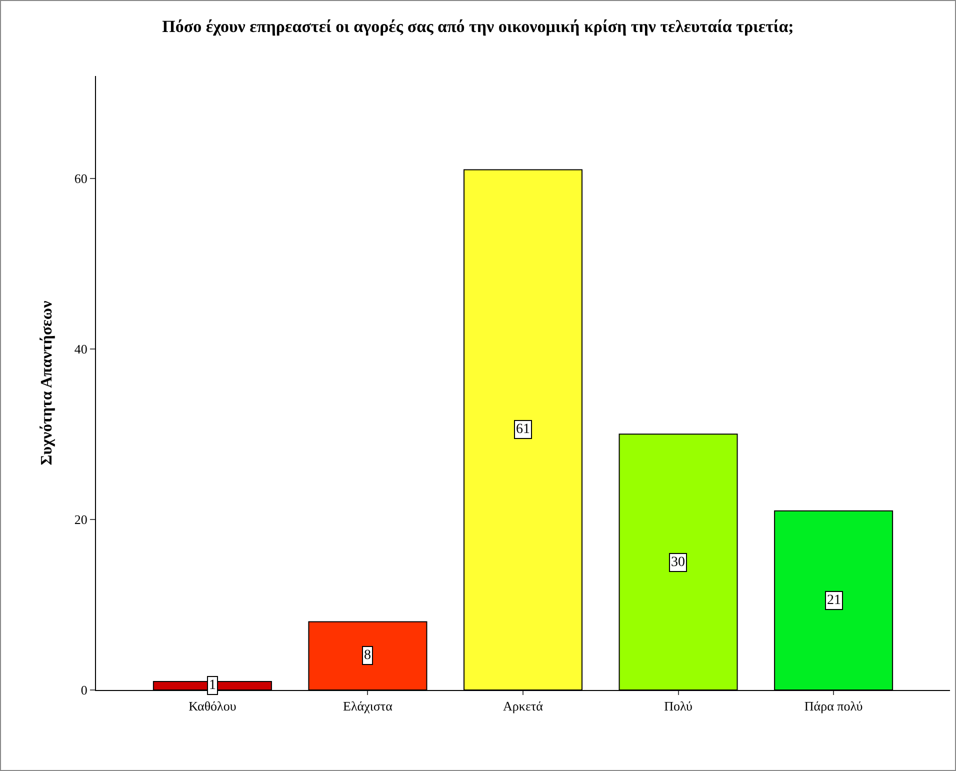 This screenshot has height=771, width=956. I want to click on y-tick-label: 0, so click(84, 690).